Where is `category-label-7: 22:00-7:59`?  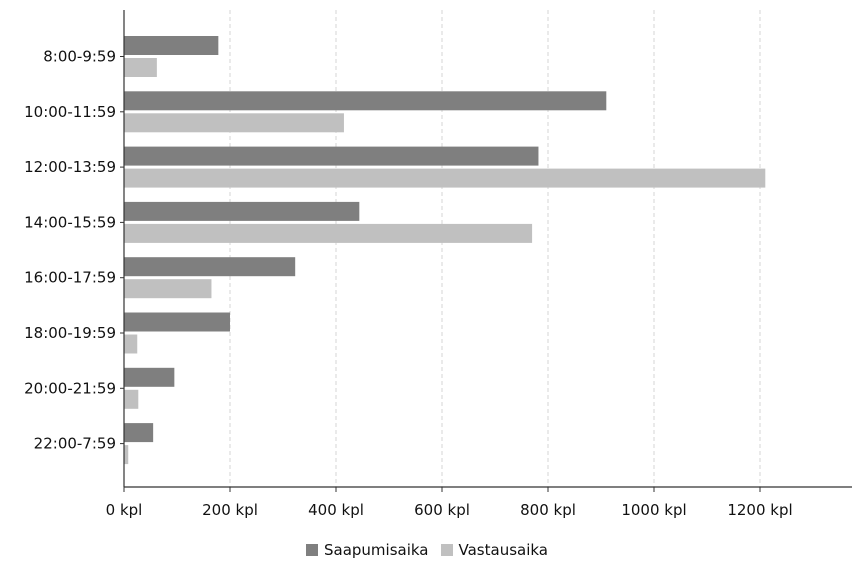
category-label-7: 22:00-7:59 is located at coordinates (75, 444).